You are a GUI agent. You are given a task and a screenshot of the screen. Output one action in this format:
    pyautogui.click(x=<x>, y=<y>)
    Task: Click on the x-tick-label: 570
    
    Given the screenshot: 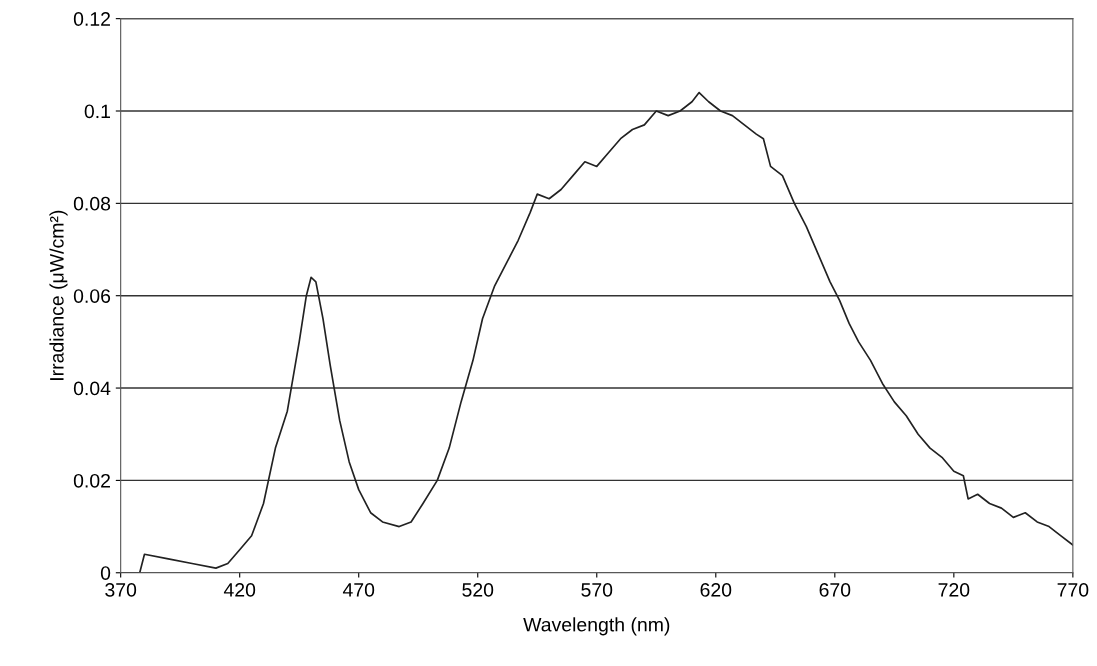 What is the action you would take?
    pyautogui.click(x=597, y=590)
    